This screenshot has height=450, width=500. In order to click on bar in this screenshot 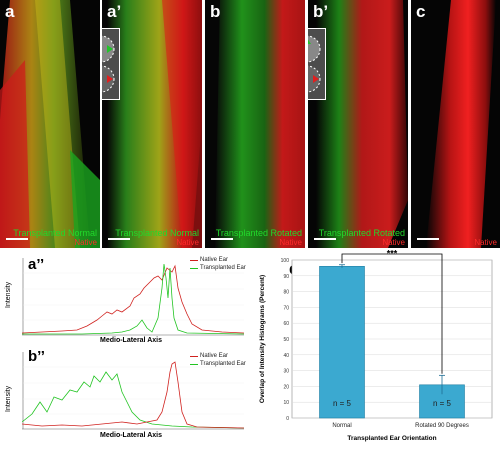, I will do `click(342, 342)`.